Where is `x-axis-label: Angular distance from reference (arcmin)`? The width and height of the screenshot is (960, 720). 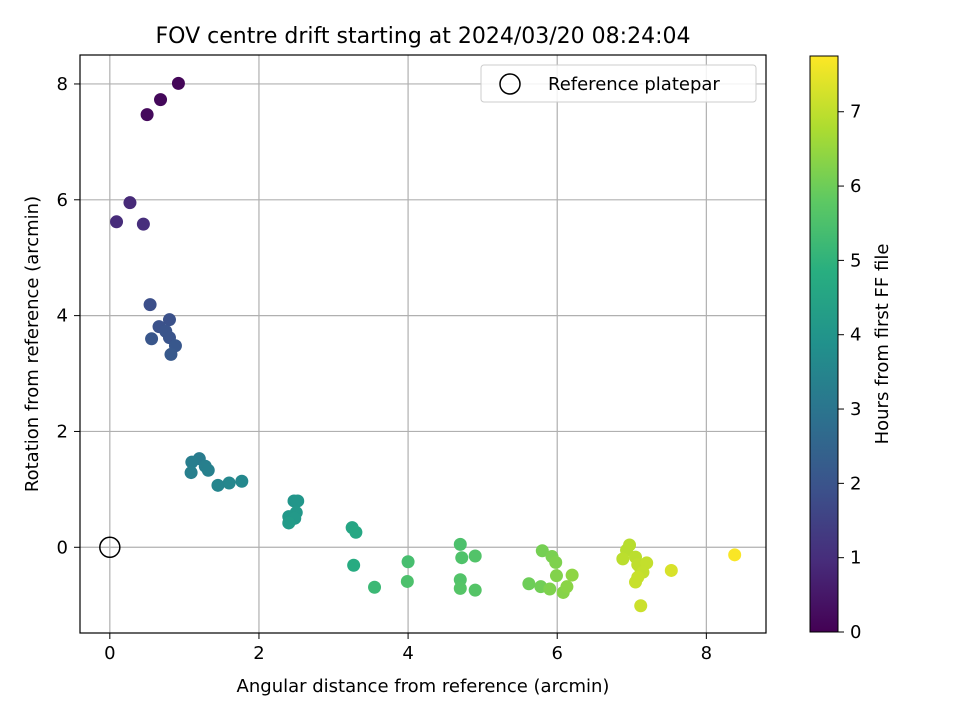
x-axis-label: Angular distance from reference (arcmin) is located at coordinates (423, 686).